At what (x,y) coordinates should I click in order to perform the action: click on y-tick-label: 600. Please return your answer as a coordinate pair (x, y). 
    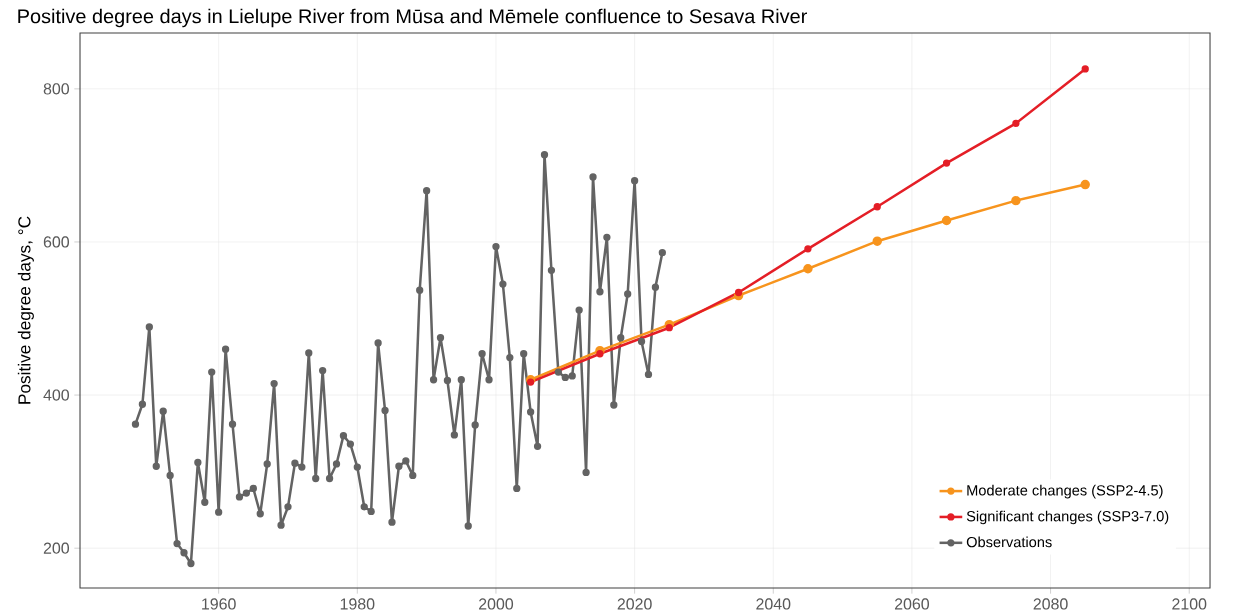
    Looking at the image, I should click on (56, 242).